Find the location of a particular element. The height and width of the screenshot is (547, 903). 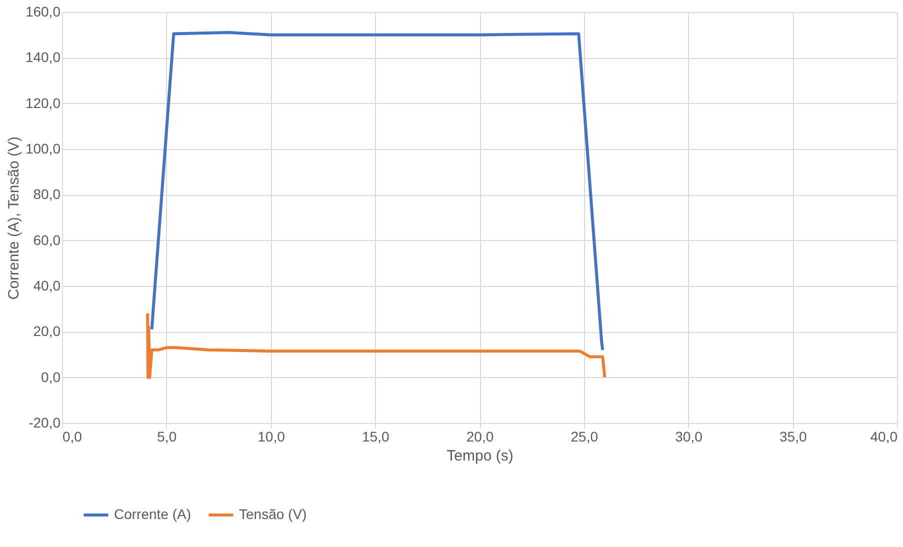

x-tick-label: 5,0 is located at coordinates (167, 436).